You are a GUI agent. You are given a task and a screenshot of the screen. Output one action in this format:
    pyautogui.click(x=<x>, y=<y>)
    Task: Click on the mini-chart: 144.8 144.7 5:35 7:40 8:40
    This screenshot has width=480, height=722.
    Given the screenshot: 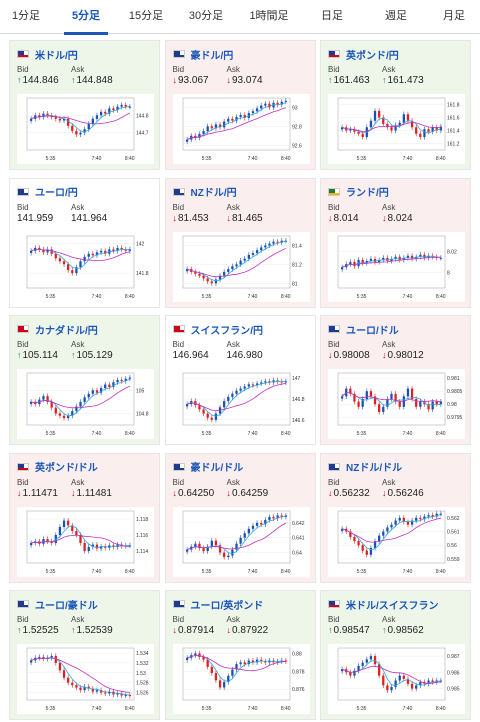 What is the action you would take?
    pyautogui.click(x=85, y=129)
    